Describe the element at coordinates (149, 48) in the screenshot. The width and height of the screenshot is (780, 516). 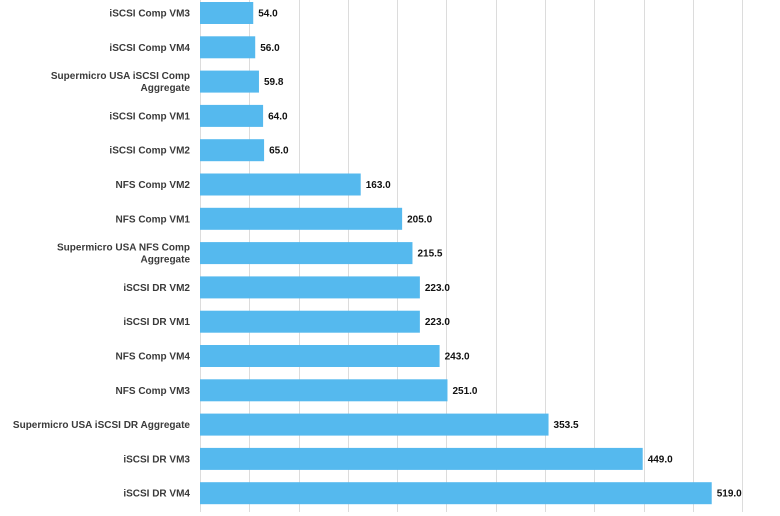
I see `category-label: iSCSI Comp VM4` at that location.